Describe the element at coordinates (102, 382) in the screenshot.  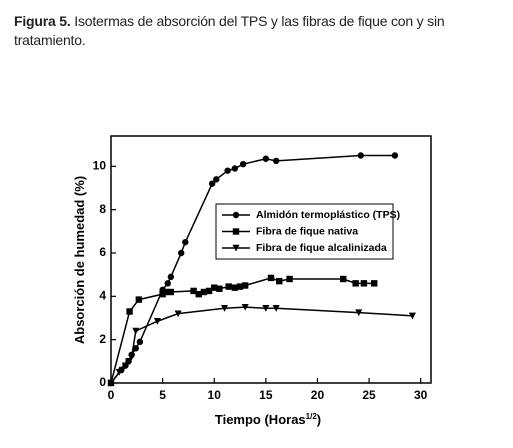
I see `y-tick-label: 0` at that location.